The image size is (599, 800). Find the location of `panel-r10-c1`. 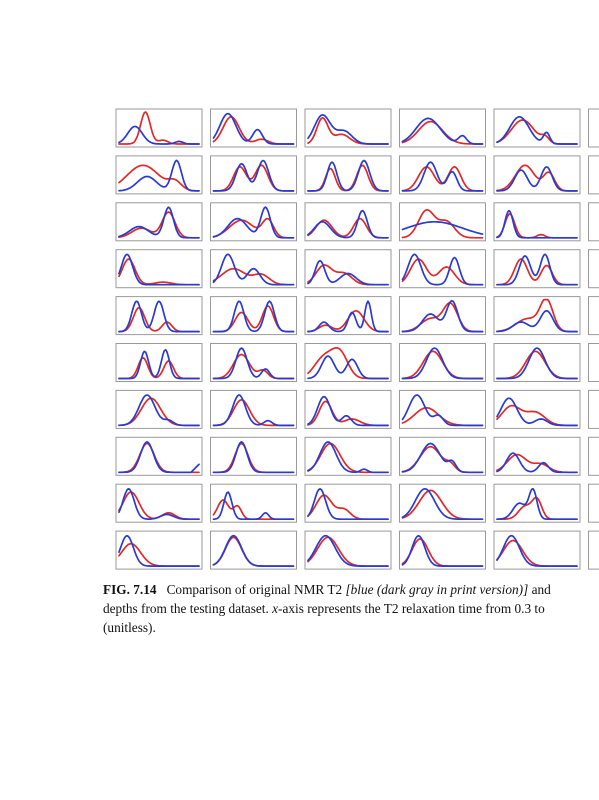

panel-r10-c1 is located at coordinates (159, 550).